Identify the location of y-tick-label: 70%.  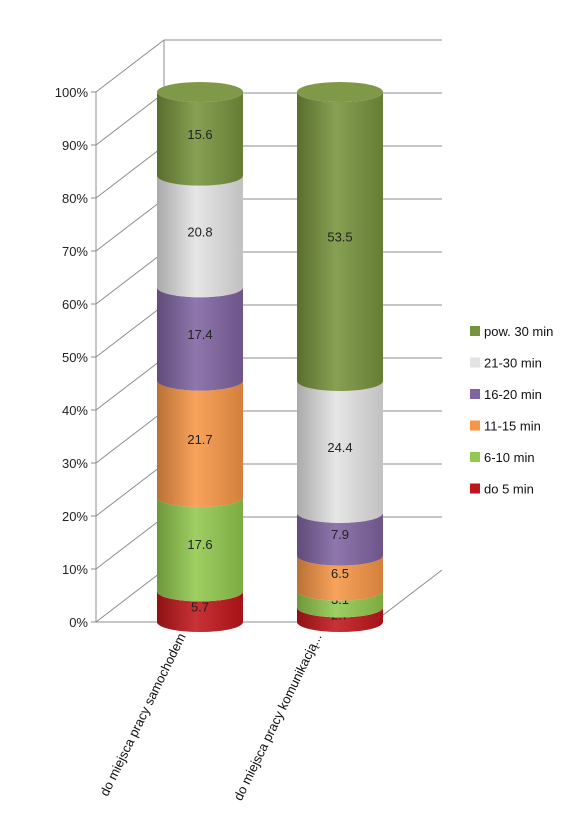
(75, 251).